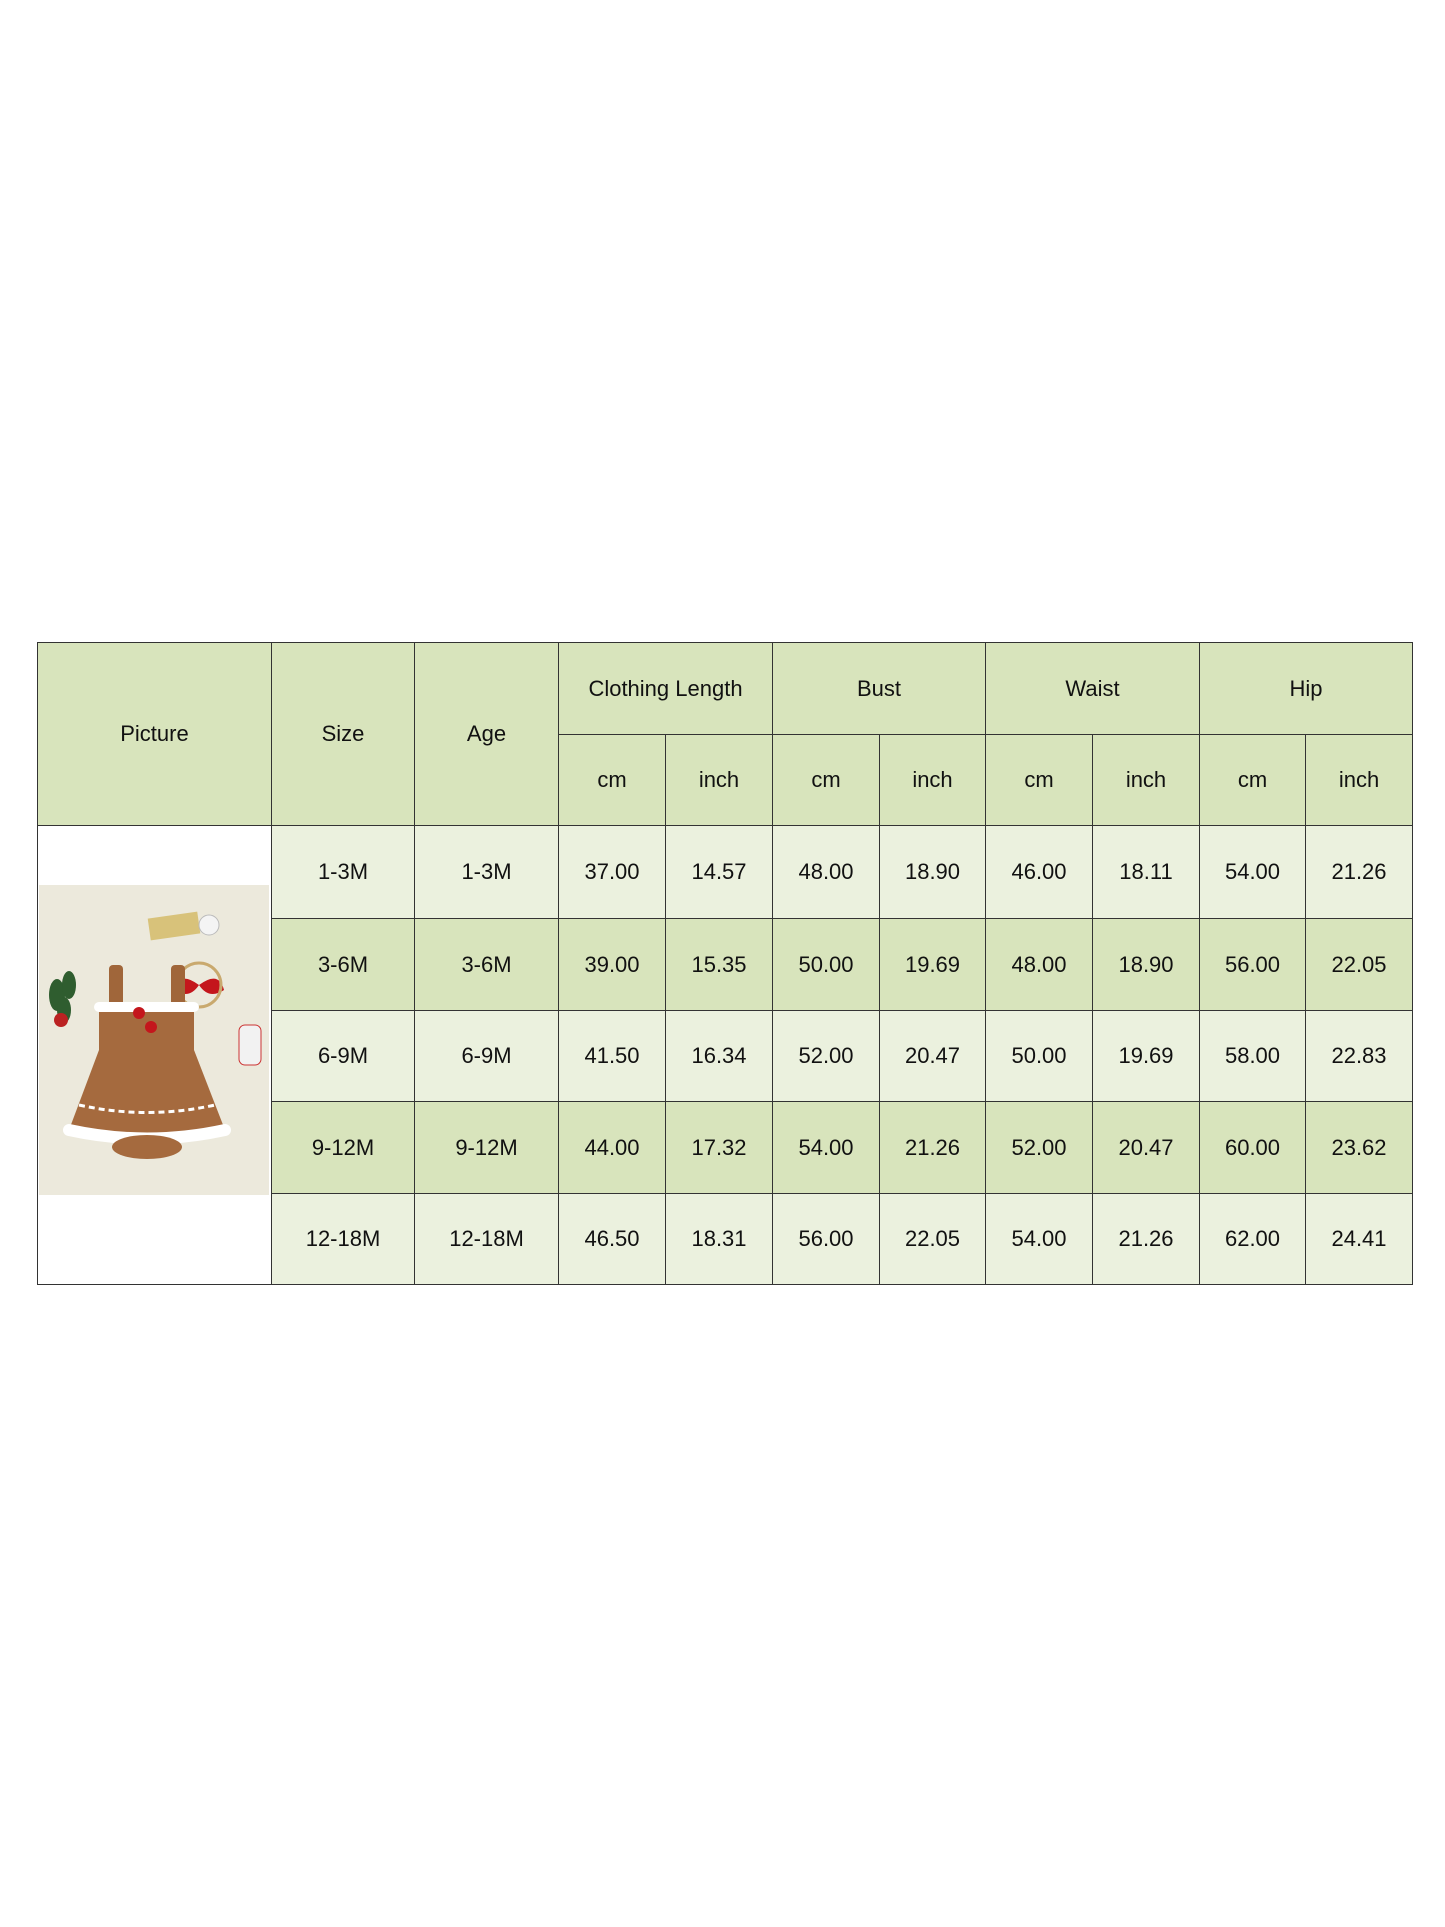 The height and width of the screenshot is (1927, 1445). What do you see at coordinates (1252, 1239) in the screenshot?
I see `value-cell: 62.00` at bounding box center [1252, 1239].